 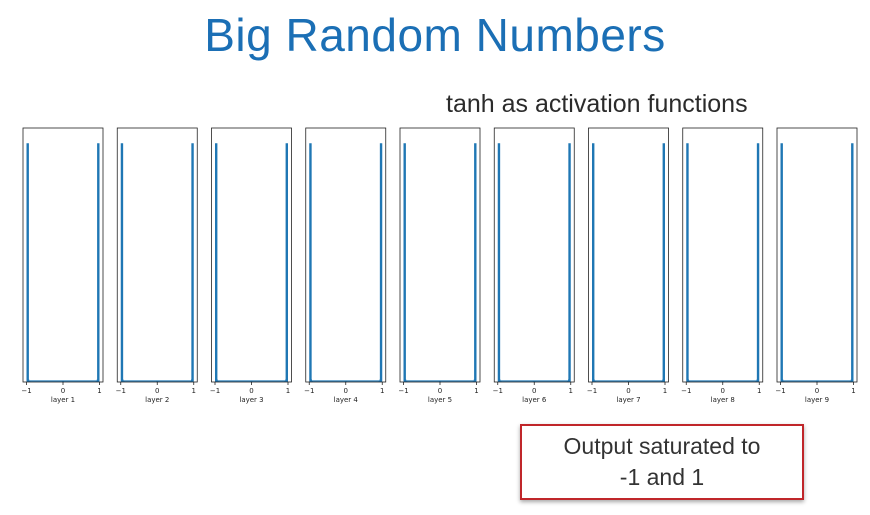 What do you see at coordinates (723, 400) in the screenshot?
I see `layer-label: layer 8` at bounding box center [723, 400].